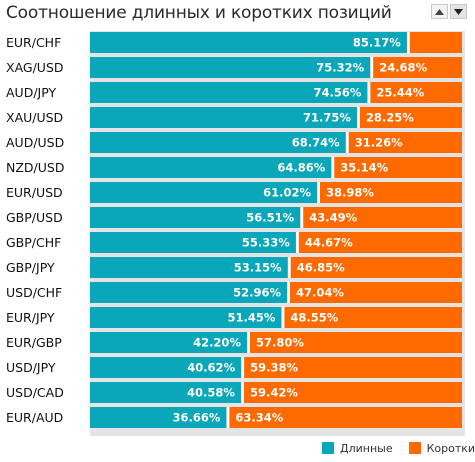 The height and width of the screenshot is (462, 475). Describe the element at coordinates (34, 417) in the screenshot. I see `row-category-label: EUR/AUD` at that location.